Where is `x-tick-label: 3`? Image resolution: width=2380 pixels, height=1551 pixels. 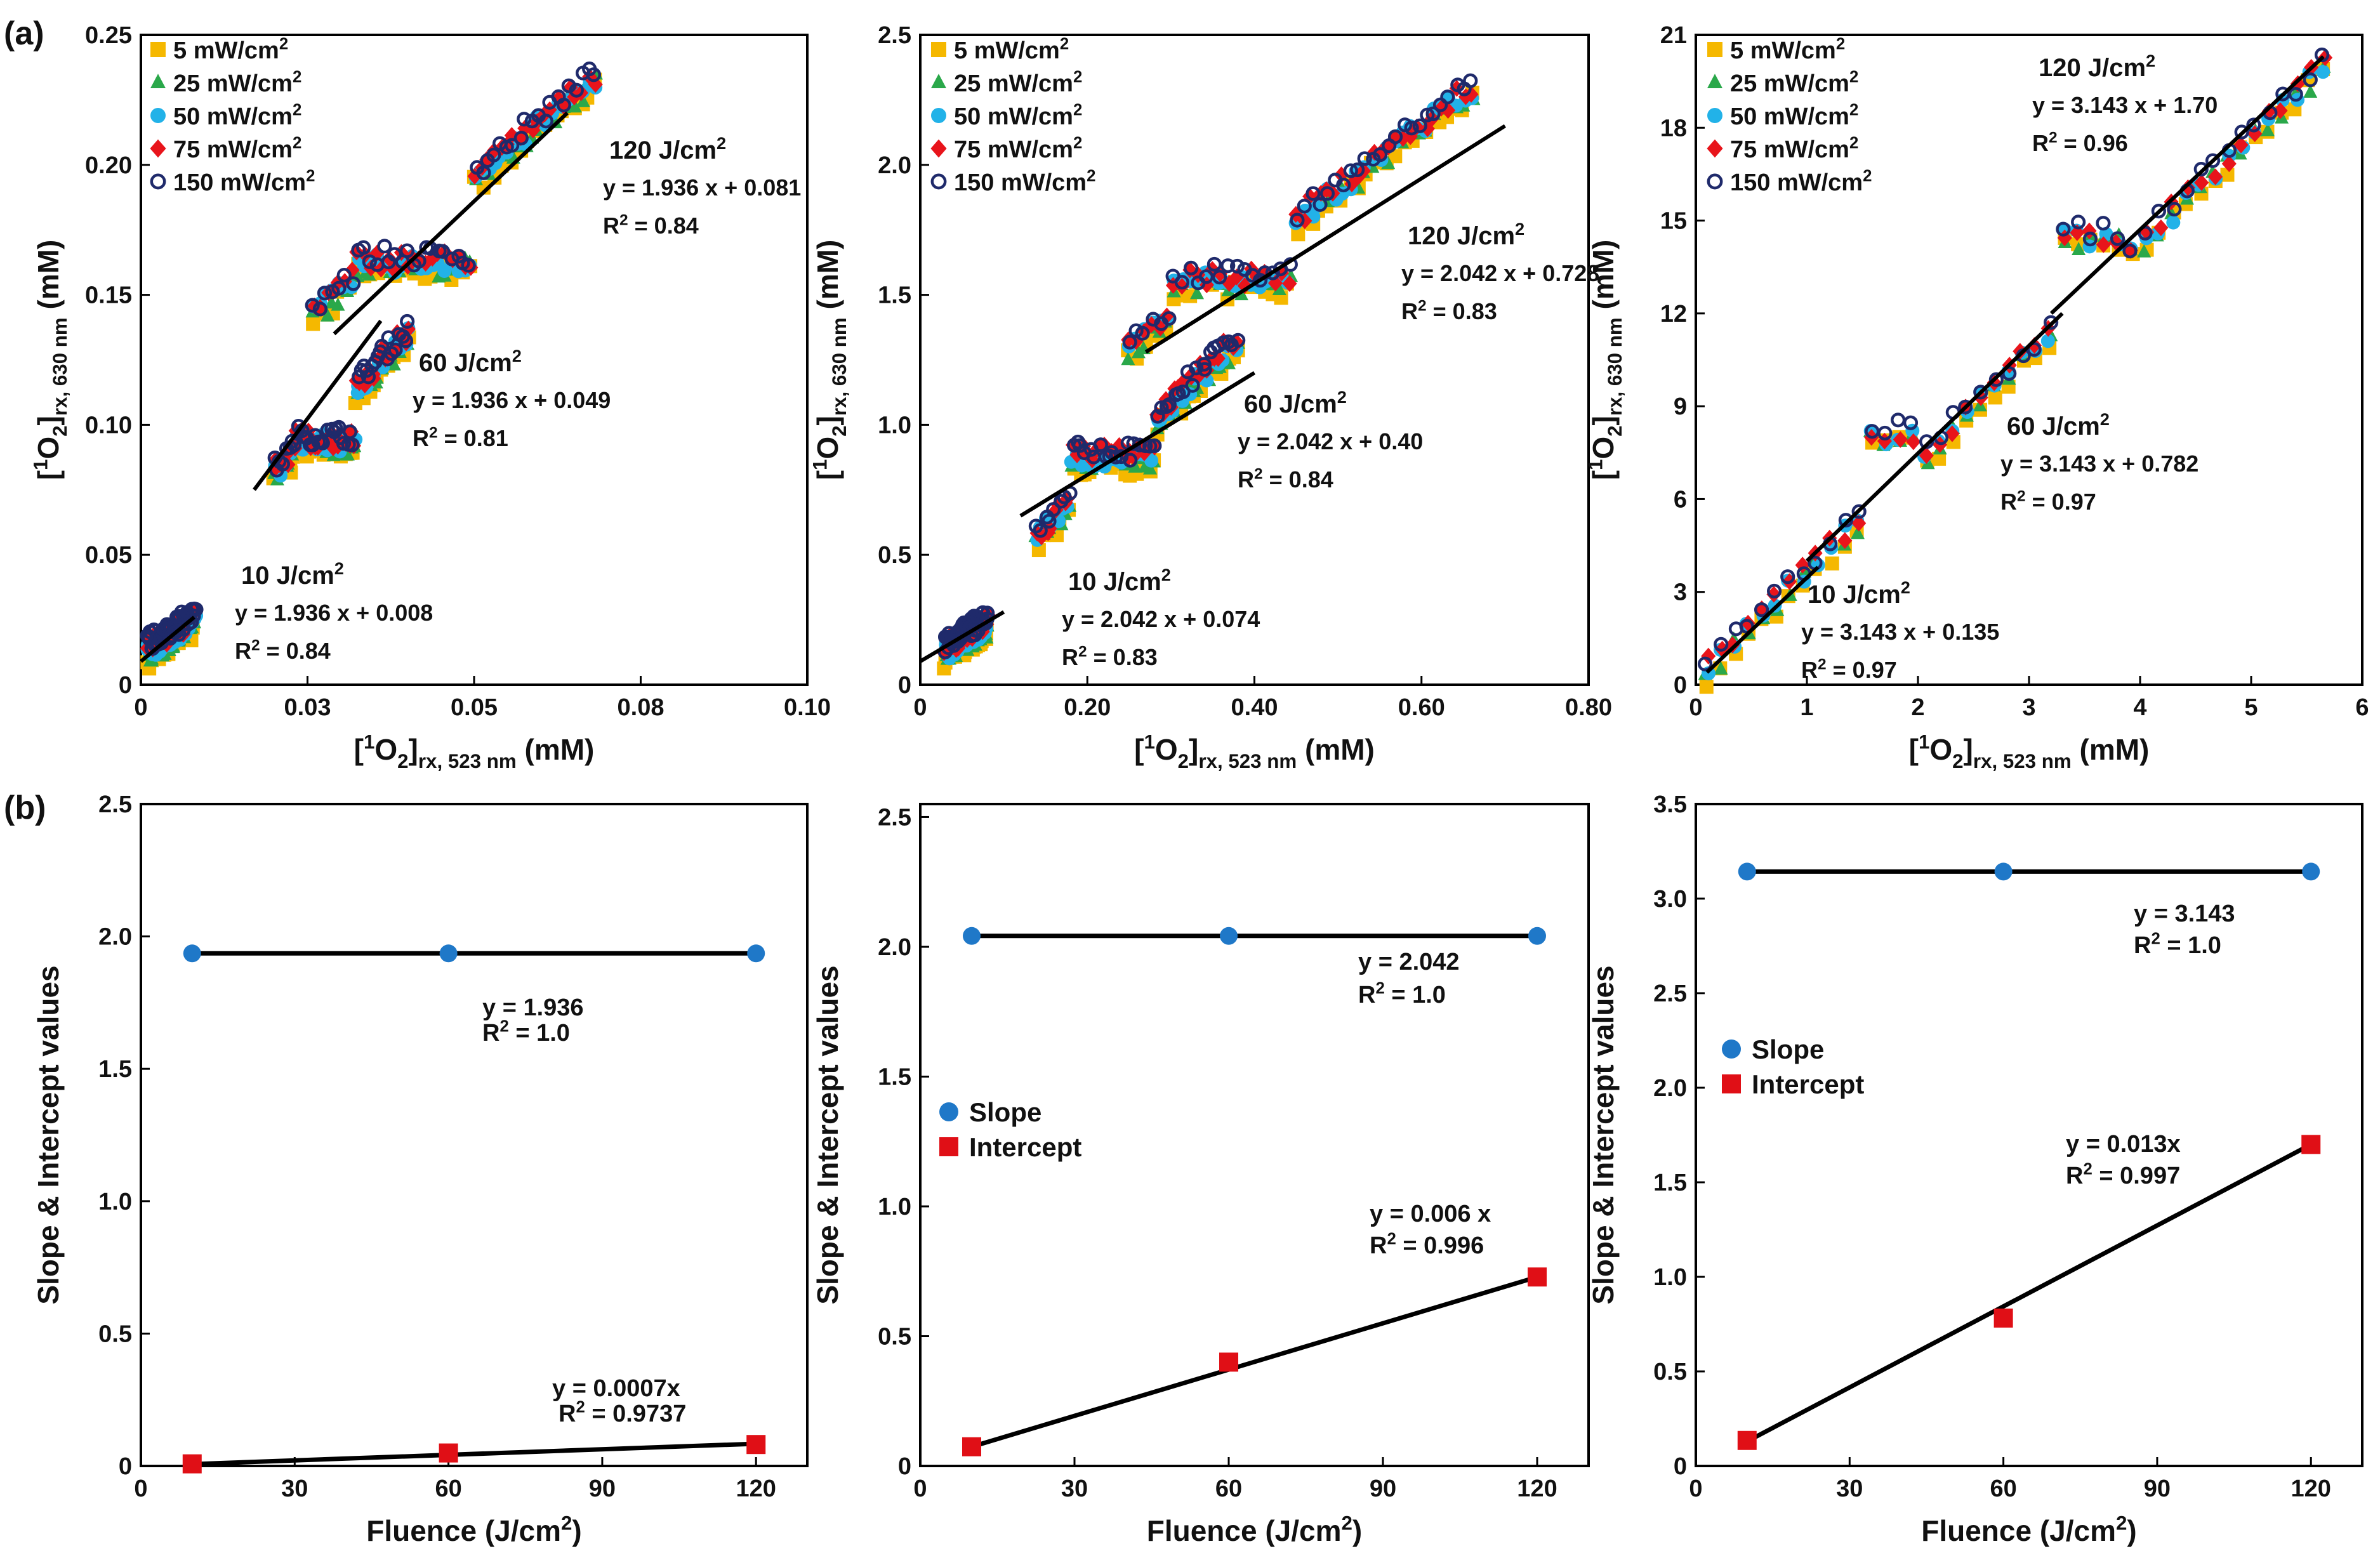
x-tick-label: 3 is located at coordinates (2028, 707).